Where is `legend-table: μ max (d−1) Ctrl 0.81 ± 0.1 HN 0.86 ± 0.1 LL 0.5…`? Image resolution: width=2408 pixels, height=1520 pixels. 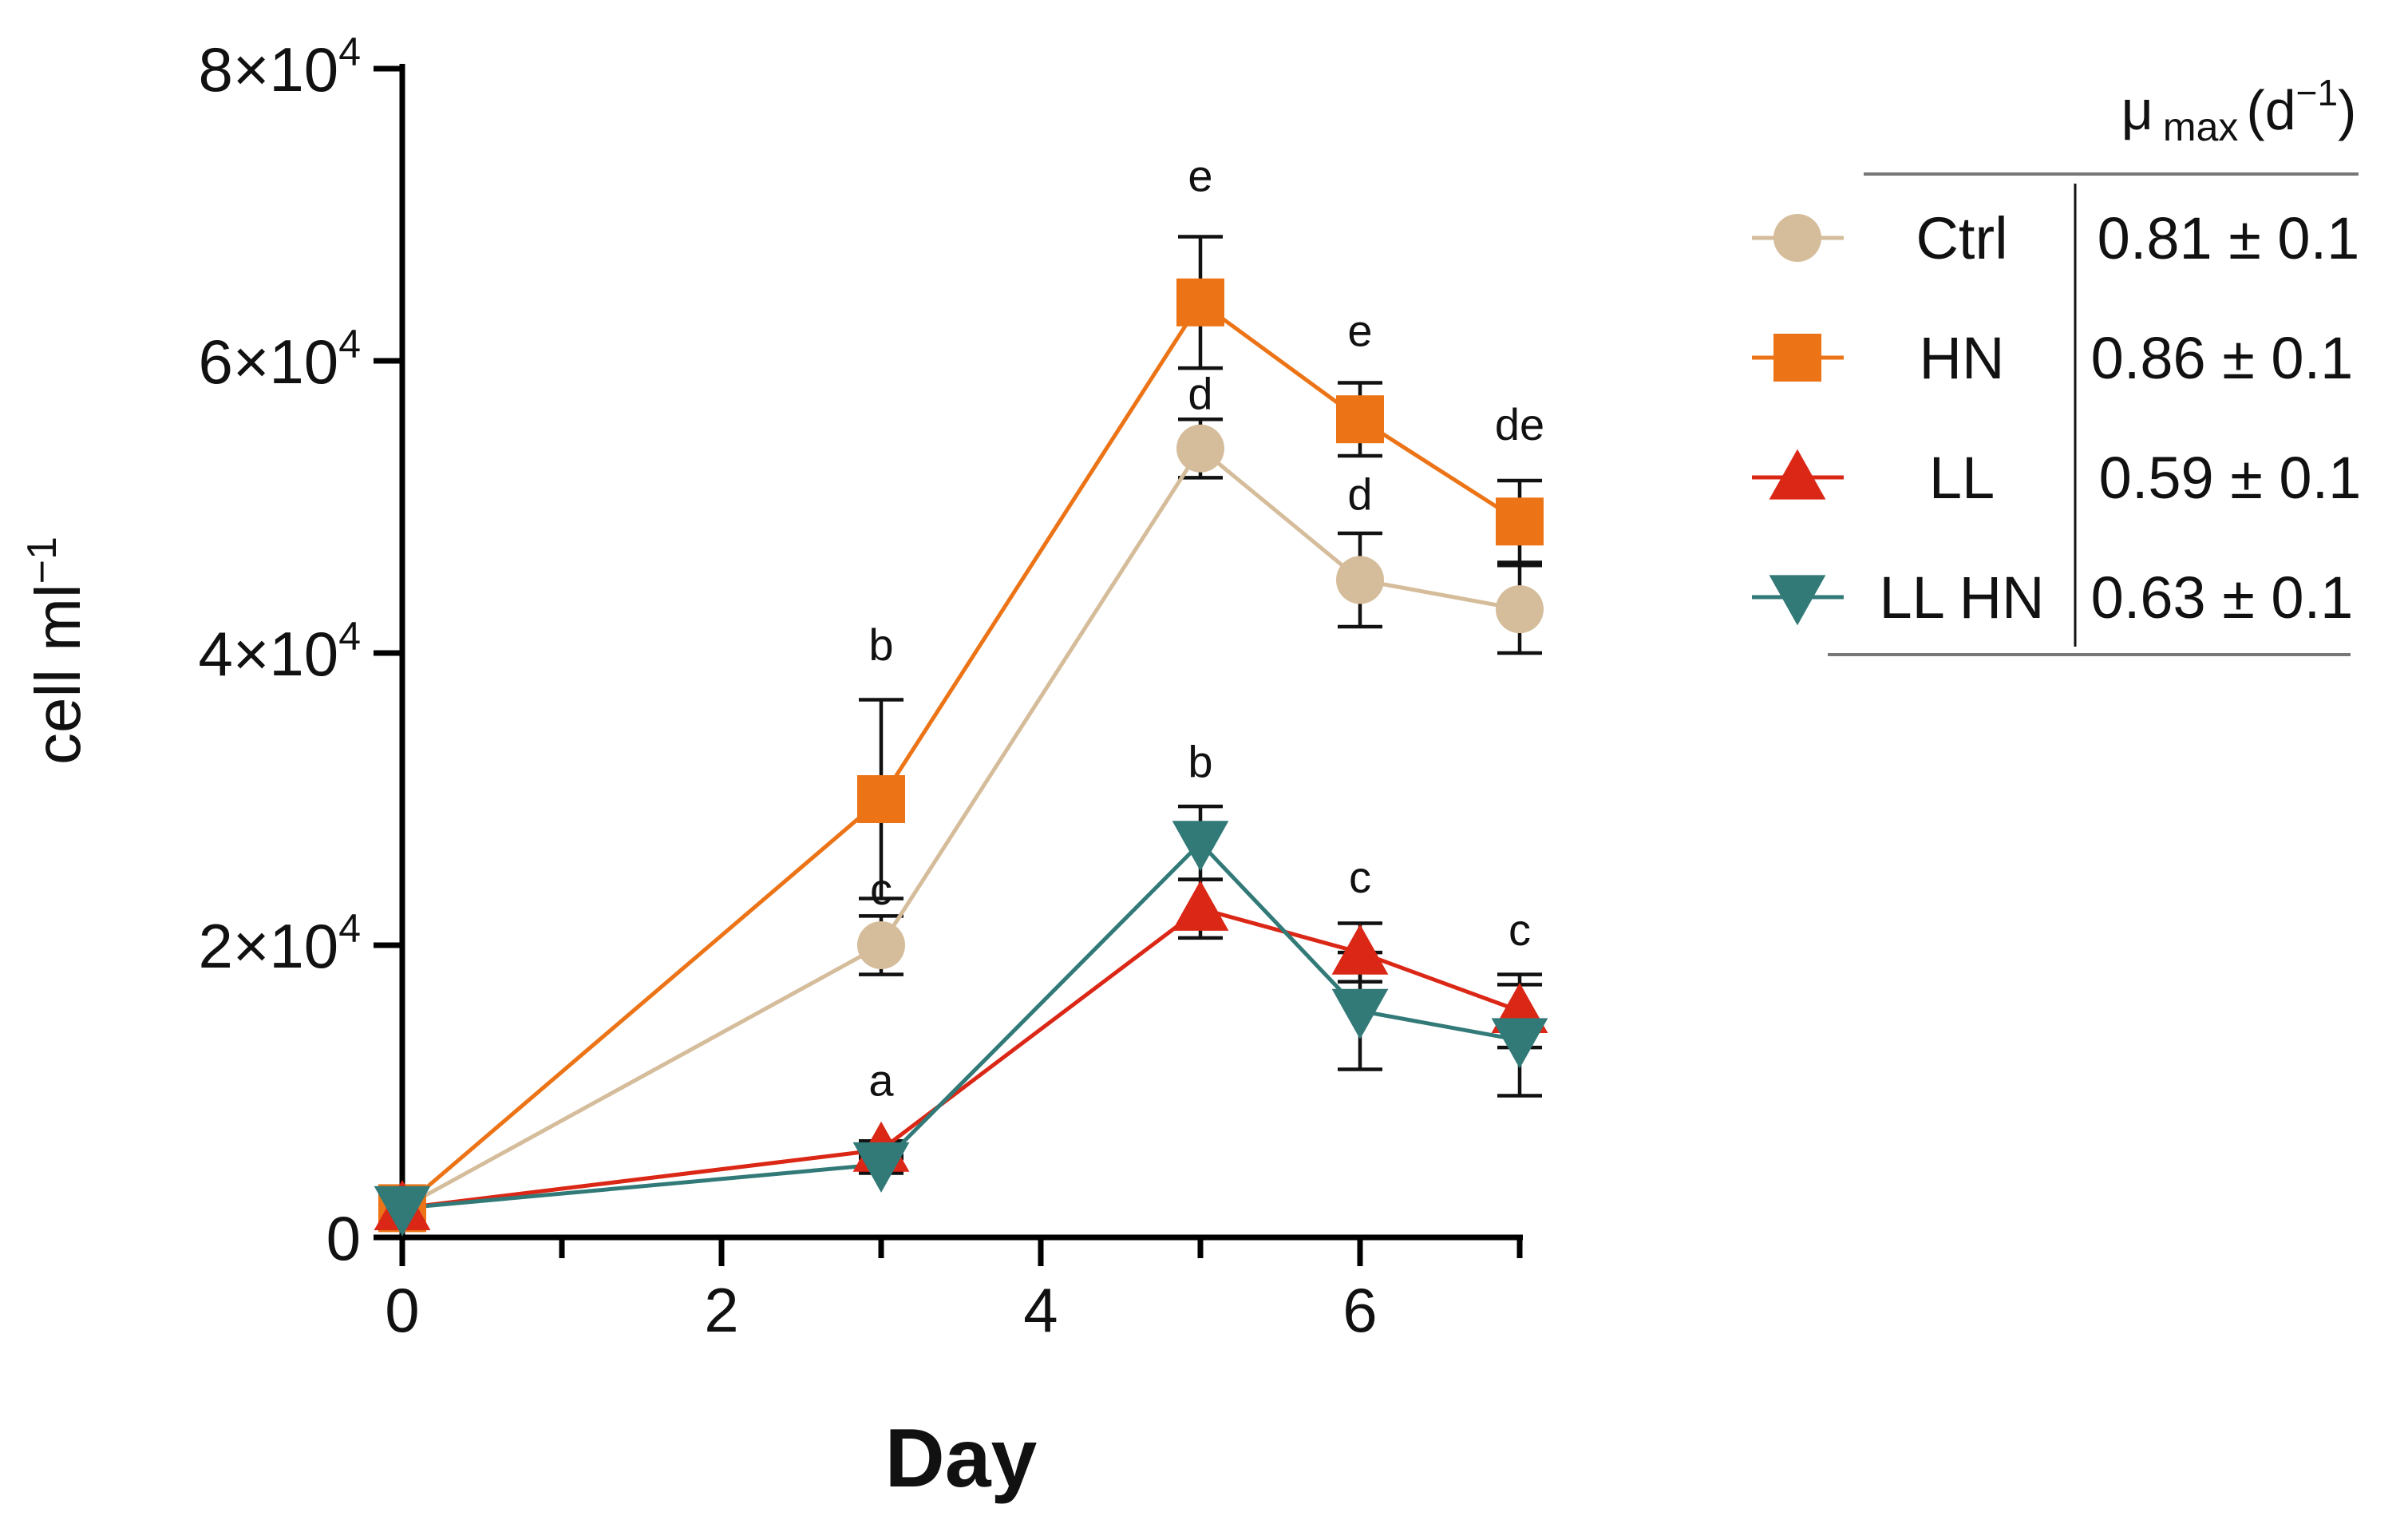 legend-table: μ max (d−1) Ctrl 0.81 ± 0.1 HN 0.86 ± 0.1 LL 0.5… is located at coordinates (2057, 364).